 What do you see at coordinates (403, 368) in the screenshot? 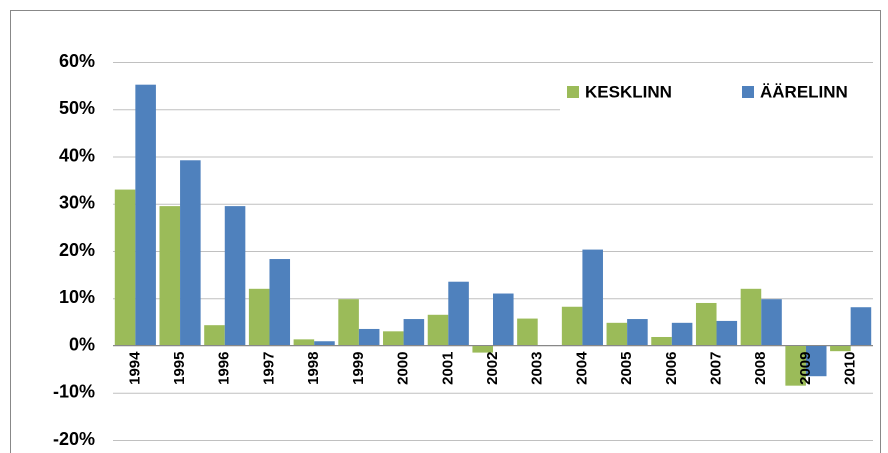
I see `x-tick-label: 2000` at bounding box center [403, 368].